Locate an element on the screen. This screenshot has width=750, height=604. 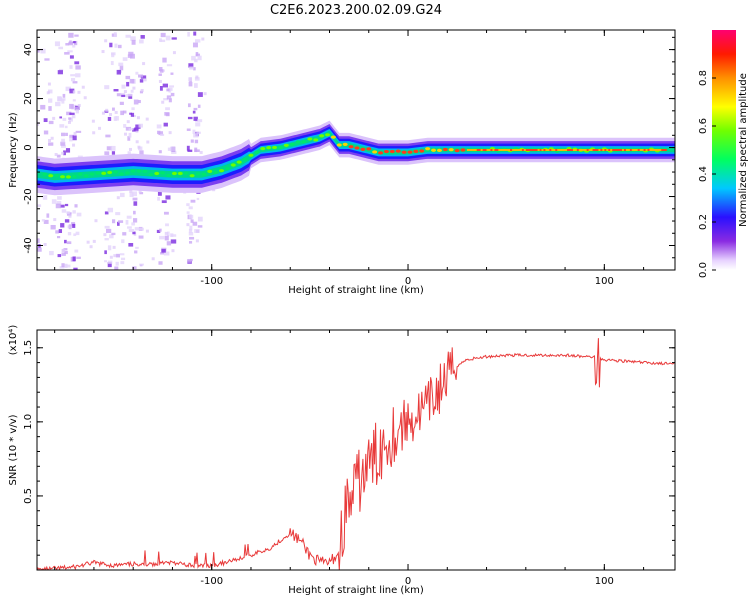
y-tick-label: 40 is located at coordinates (28, 49).